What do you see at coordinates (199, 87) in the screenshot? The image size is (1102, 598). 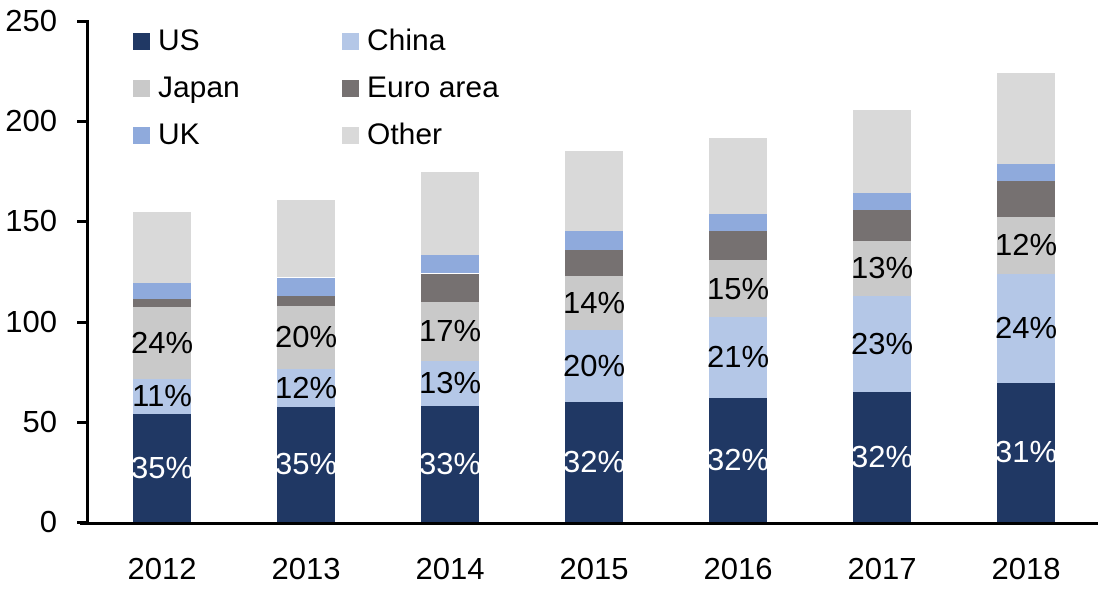 I see `legend-label: Japan` at bounding box center [199, 87].